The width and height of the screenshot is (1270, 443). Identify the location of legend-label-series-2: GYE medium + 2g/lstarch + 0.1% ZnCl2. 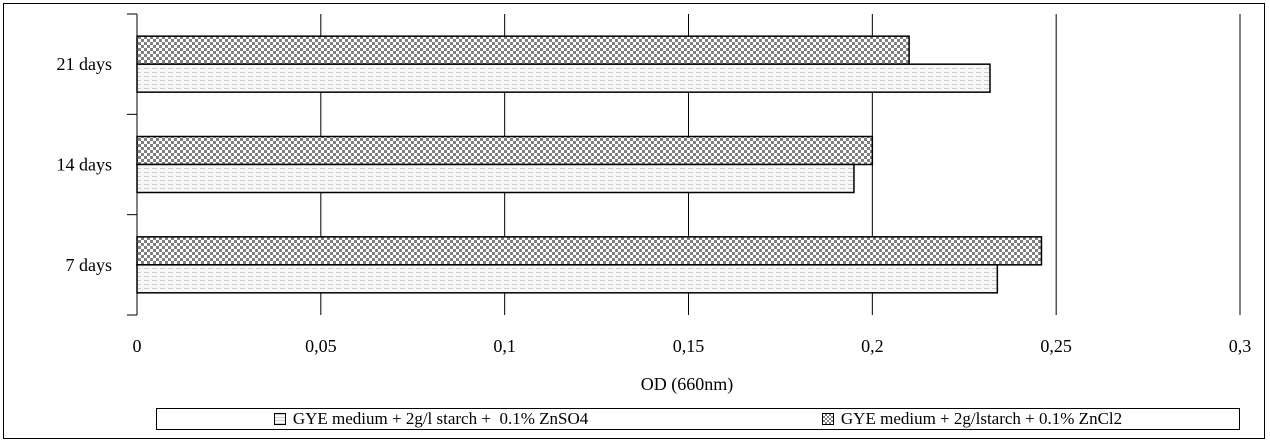
(981, 418).